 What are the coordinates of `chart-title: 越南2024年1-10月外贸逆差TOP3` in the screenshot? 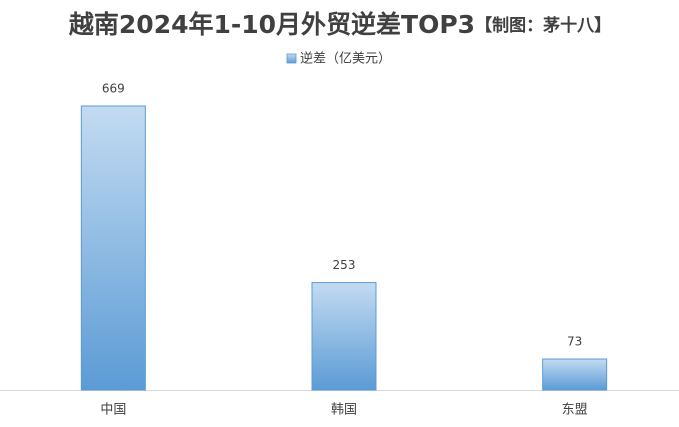 It's located at (272, 24).